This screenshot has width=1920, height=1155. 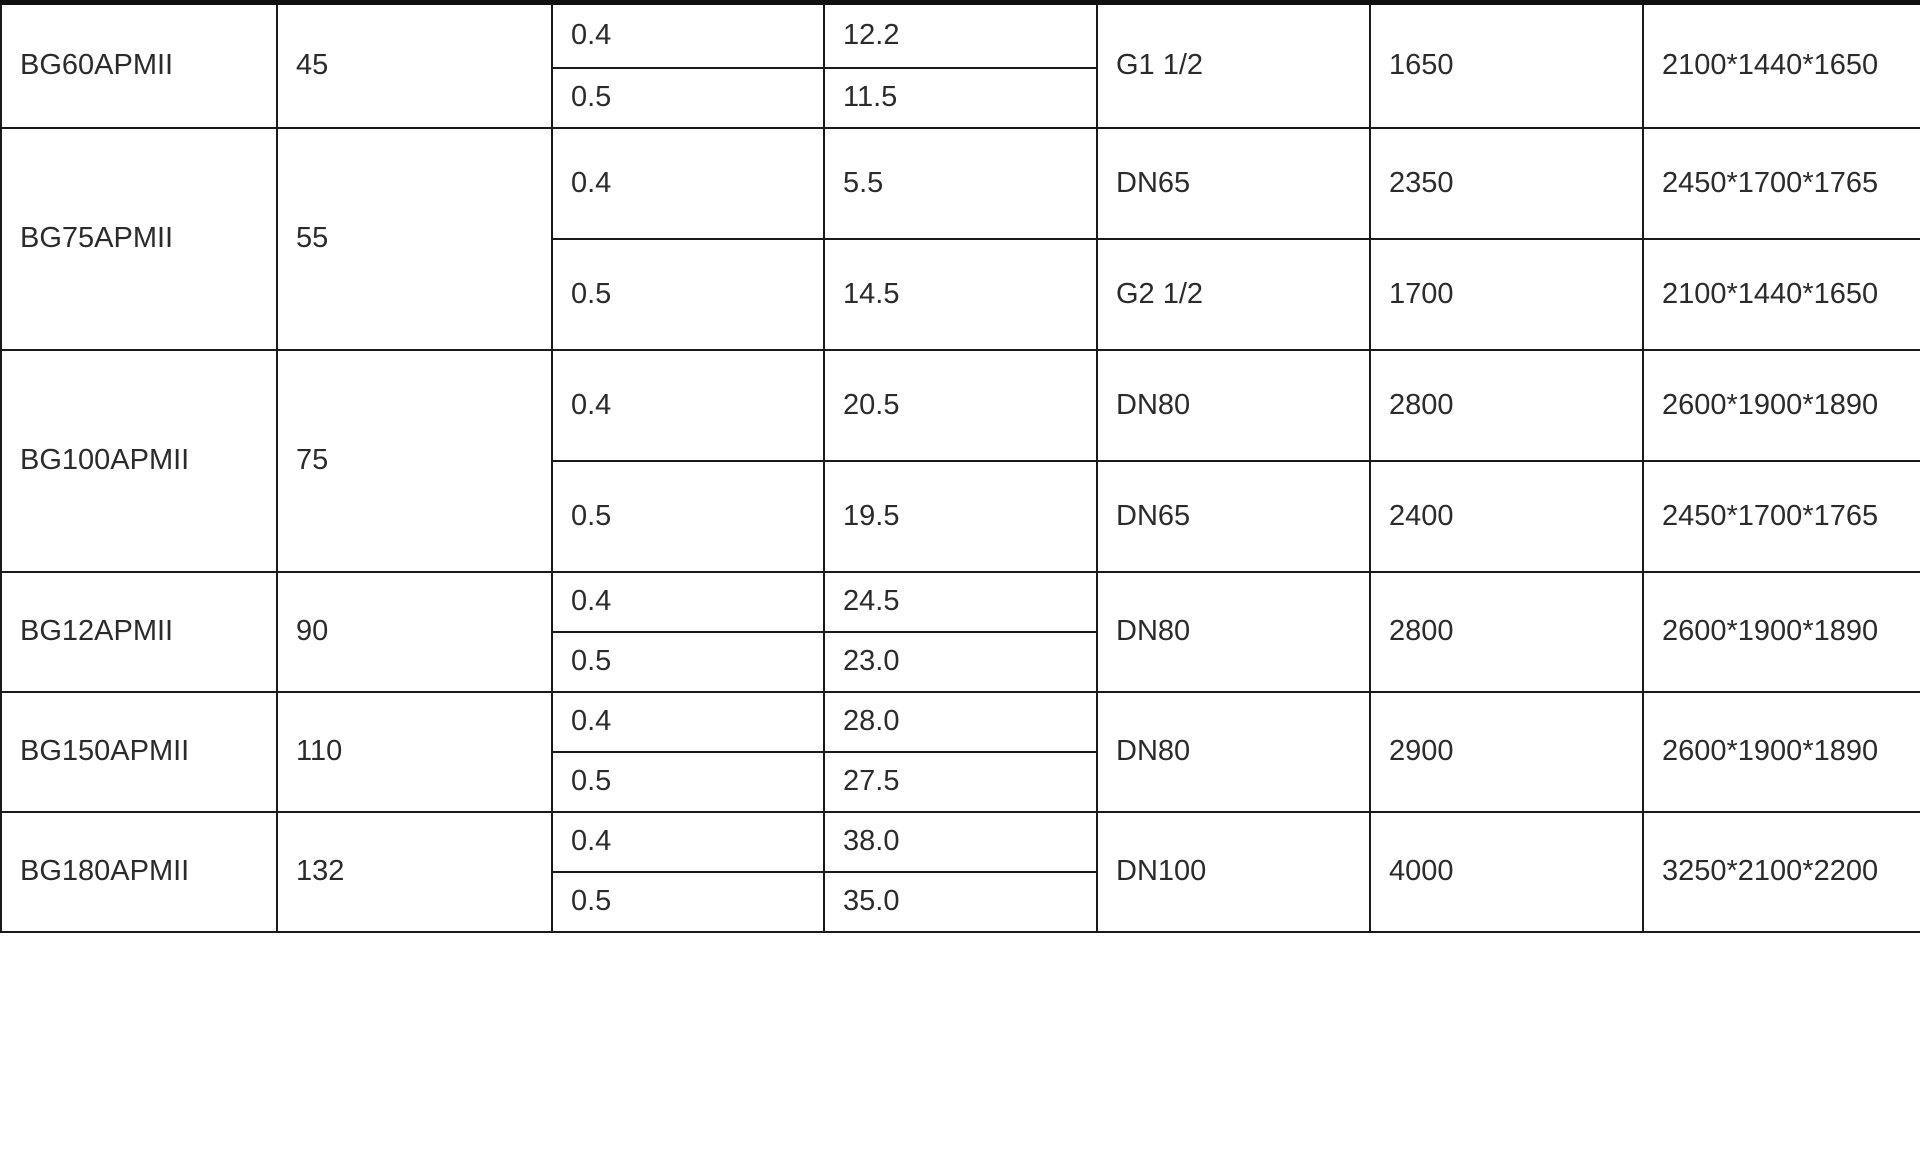 I want to click on table-row: 0.5 14.5 G2 1/2 1700 2100*1440*1650, so click(x=960, y=294).